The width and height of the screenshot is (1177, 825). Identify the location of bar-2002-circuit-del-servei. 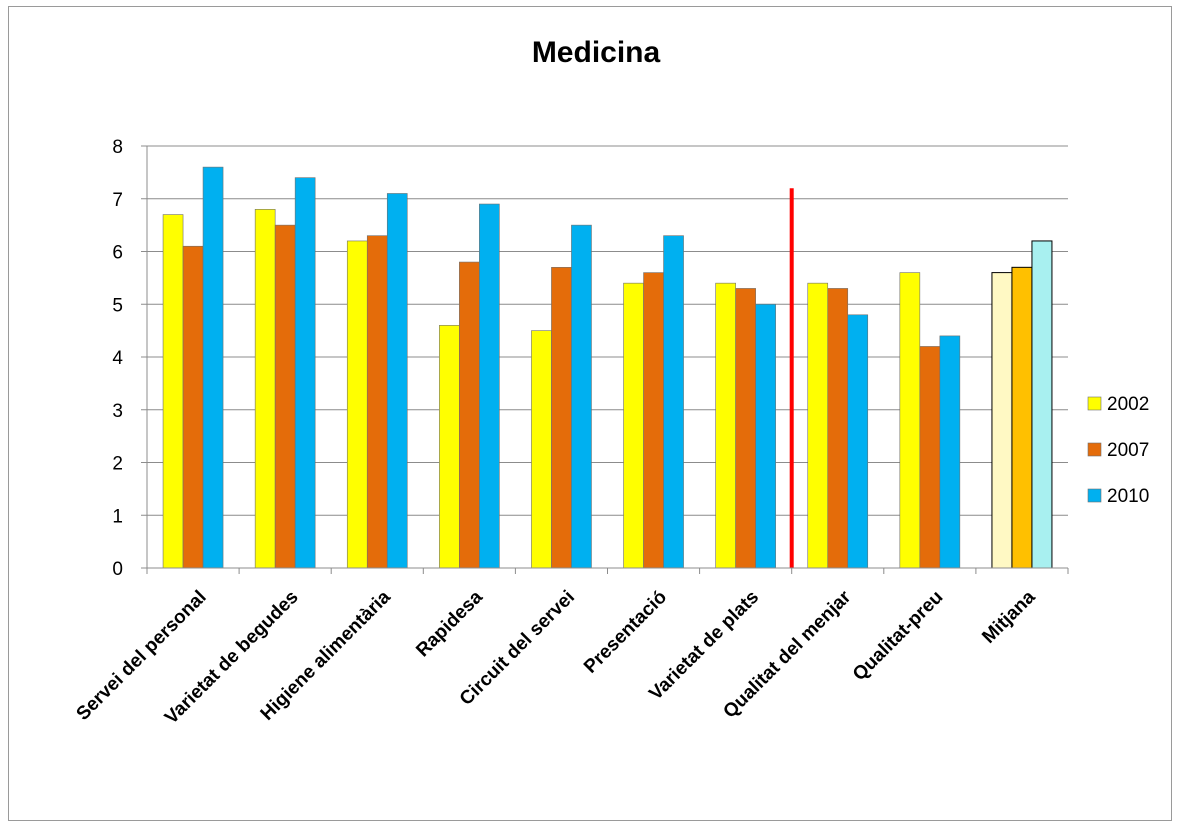
(541, 449).